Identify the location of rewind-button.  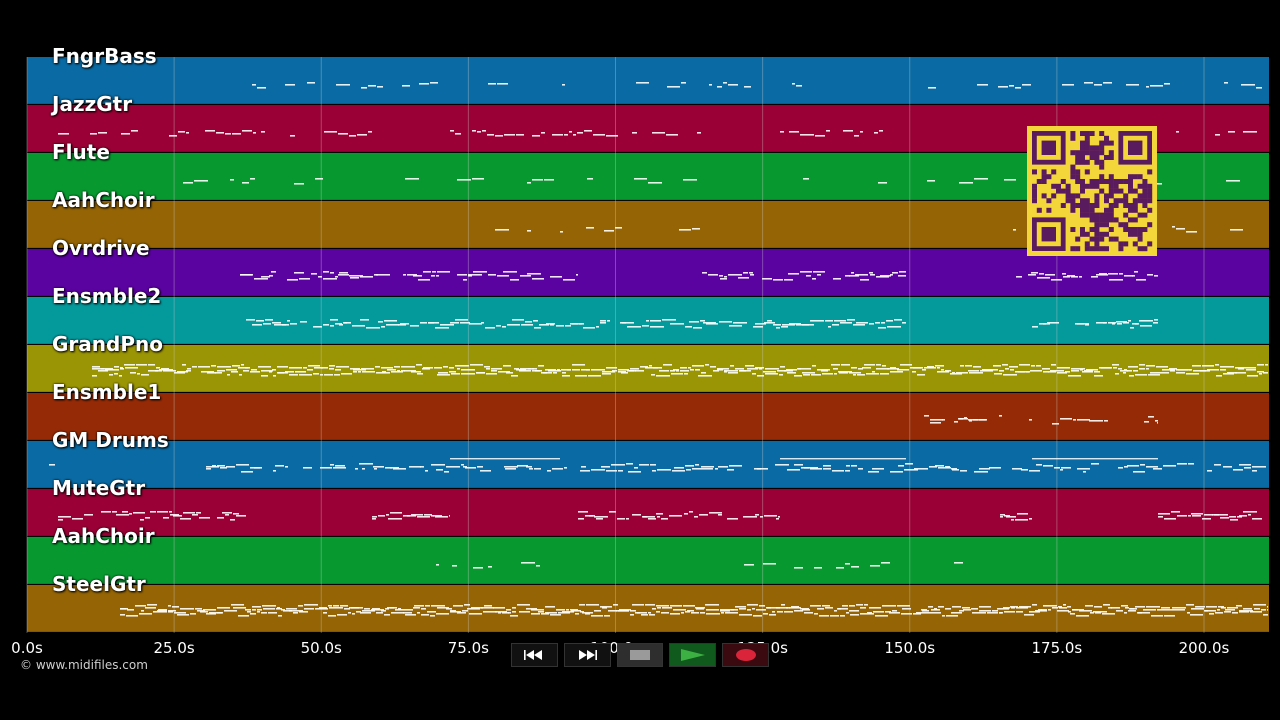
(534, 655).